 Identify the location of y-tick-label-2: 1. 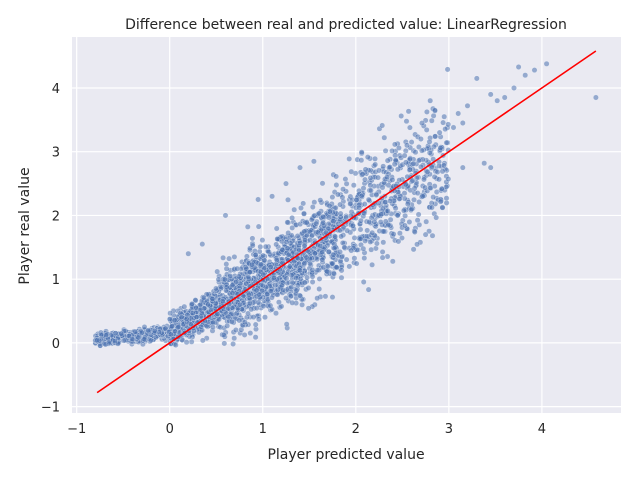
(56, 280).